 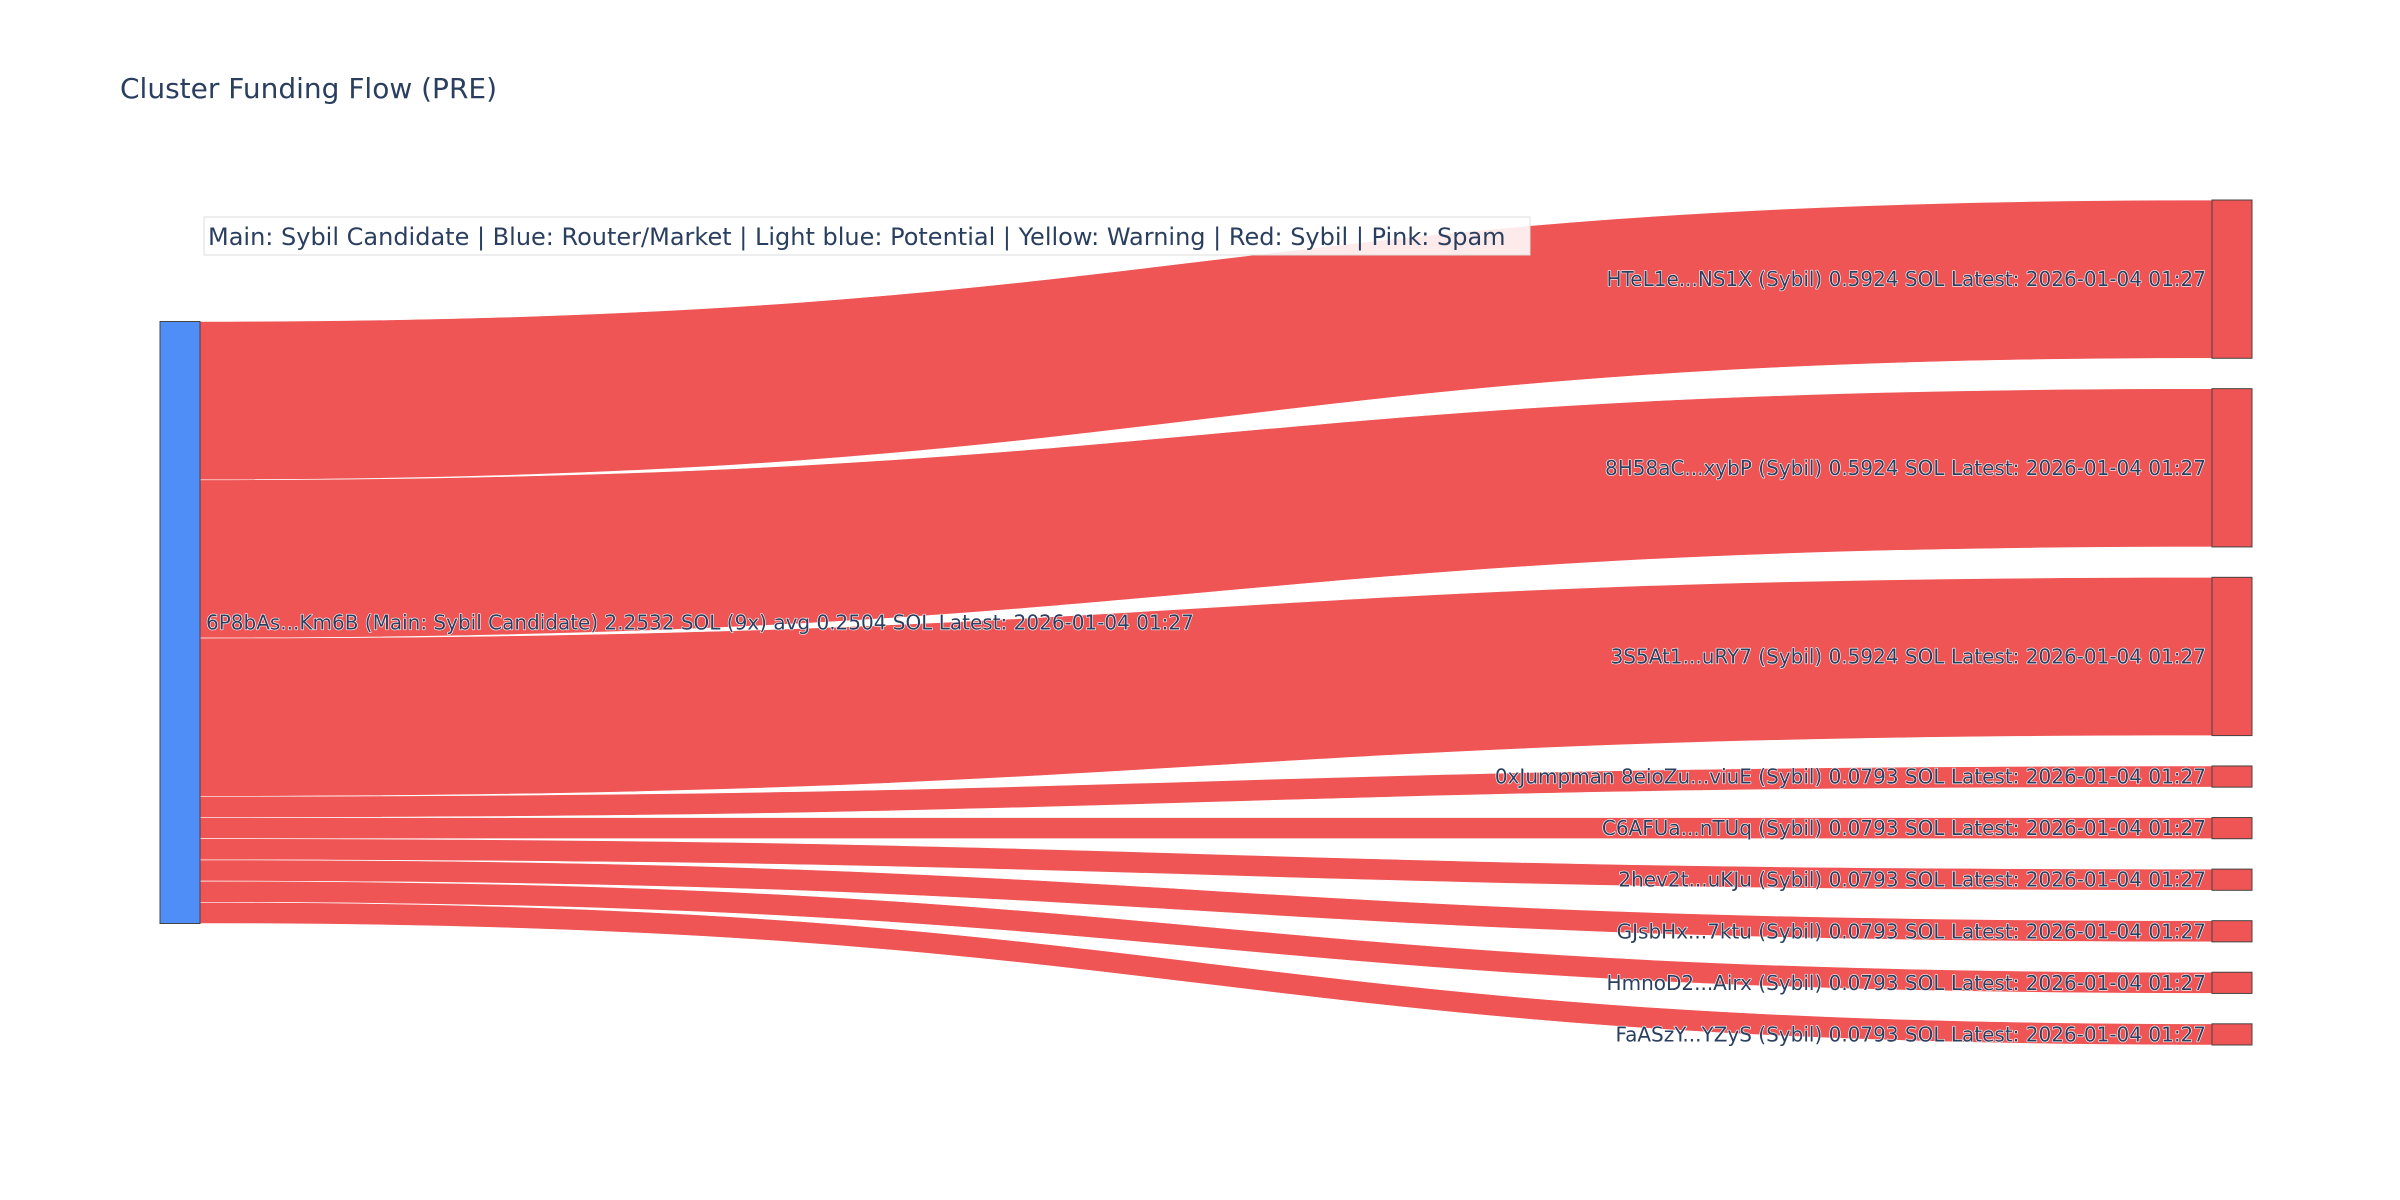 What do you see at coordinates (2232, 776) in the screenshot?
I see `node-t4` at bounding box center [2232, 776].